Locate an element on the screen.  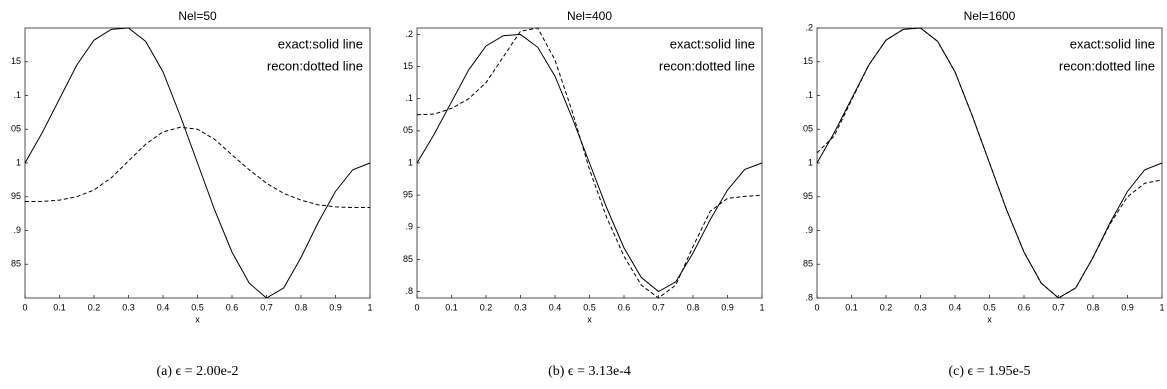
caption: (b) ϵ = 3.13e-4 is located at coordinates (589, 371).